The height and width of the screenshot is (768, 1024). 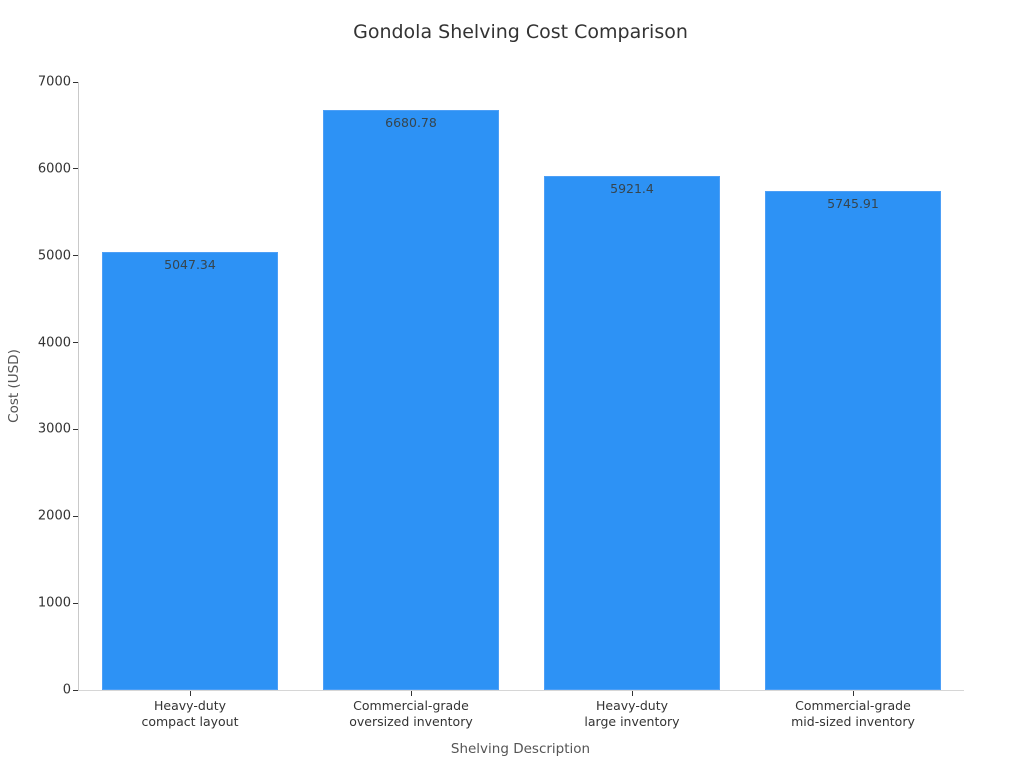 I want to click on bar-value-label: 6680.78, so click(x=411, y=122).